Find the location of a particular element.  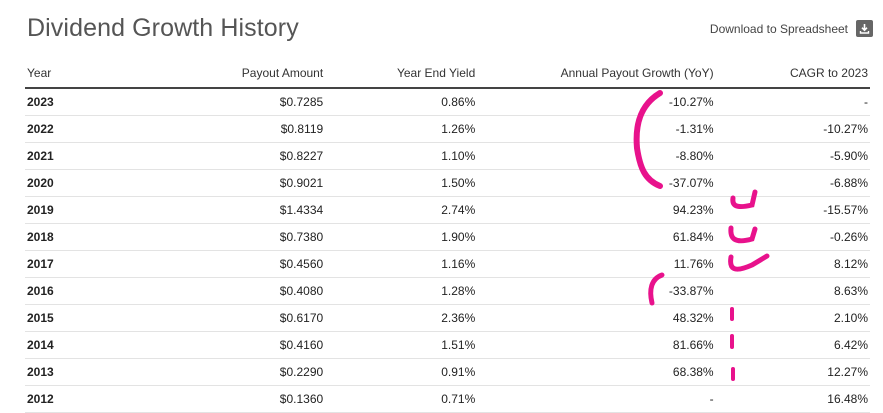

download-icon is located at coordinates (864, 28).